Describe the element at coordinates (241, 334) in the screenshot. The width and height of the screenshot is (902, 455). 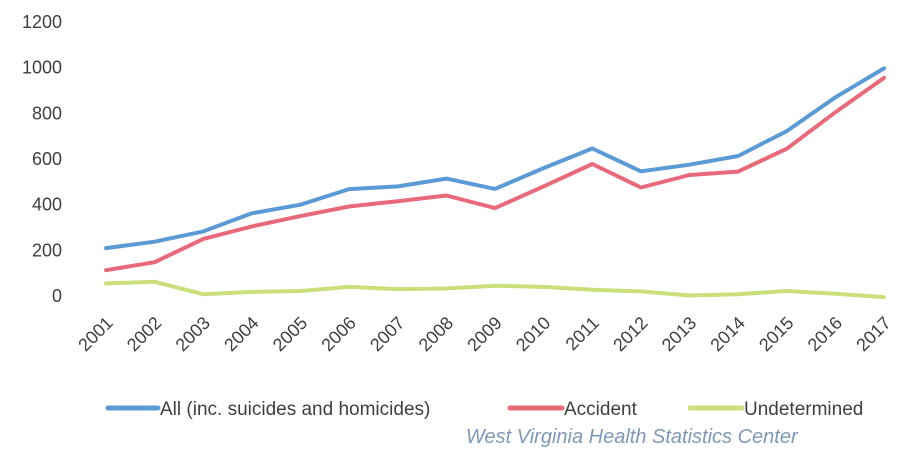
I see `x-tick-label: 2004` at that location.